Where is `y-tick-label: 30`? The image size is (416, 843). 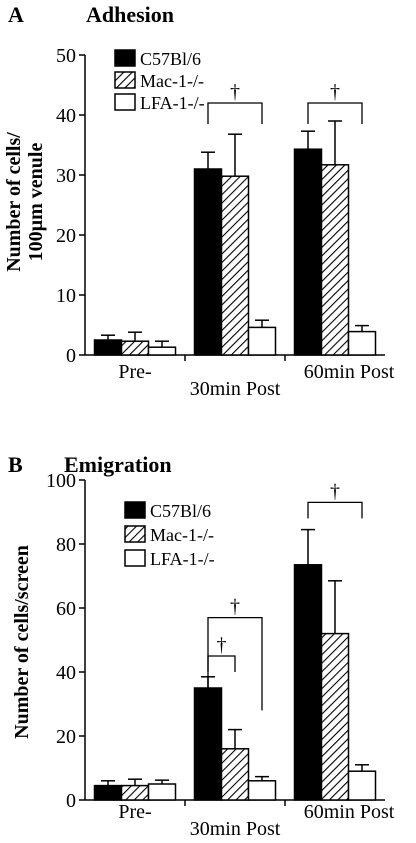
y-tick-label: 30 is located at coordinates (66, 176).